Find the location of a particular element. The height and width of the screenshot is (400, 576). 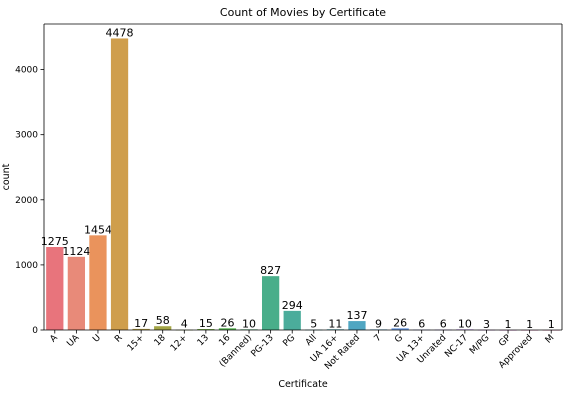

data-label: 9 is located at coordinates (378, 323).